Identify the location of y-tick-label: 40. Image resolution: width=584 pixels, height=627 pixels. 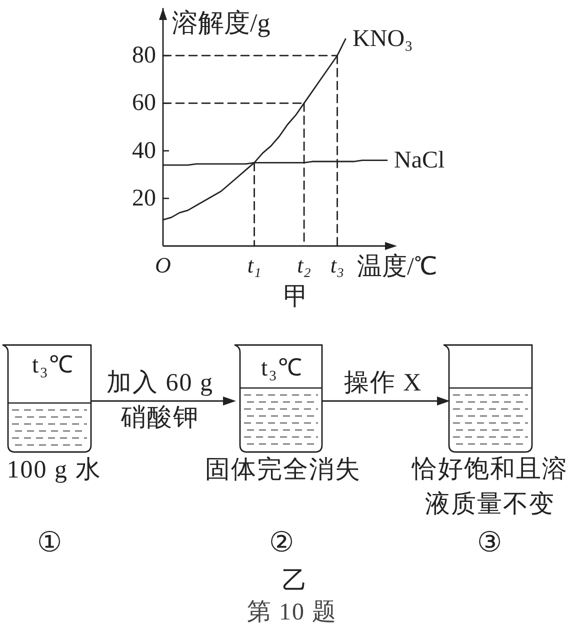
(144, 151).